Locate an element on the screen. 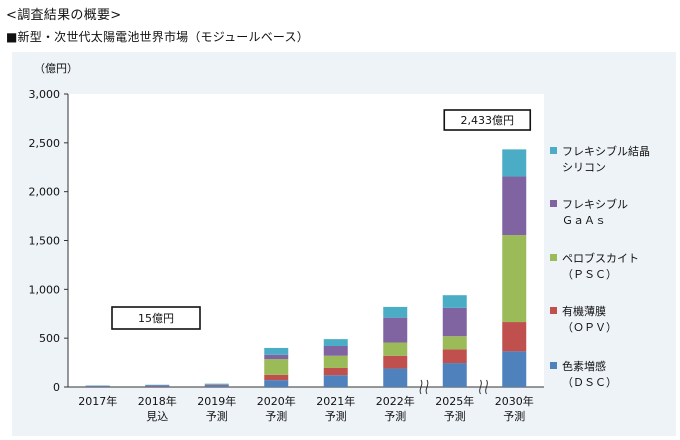 The image size is (680, 440). legend-label: ＧａＡｓ is located at coordinates (584, 220).